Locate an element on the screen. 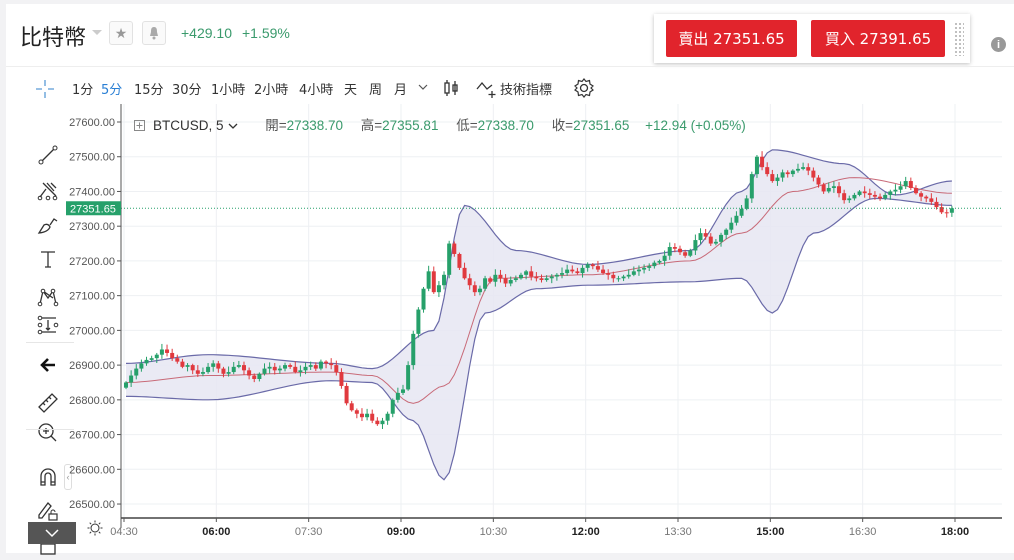 This screenshot has width=1014, height=560. trend-line-icon is located at coordinates (48, 155).